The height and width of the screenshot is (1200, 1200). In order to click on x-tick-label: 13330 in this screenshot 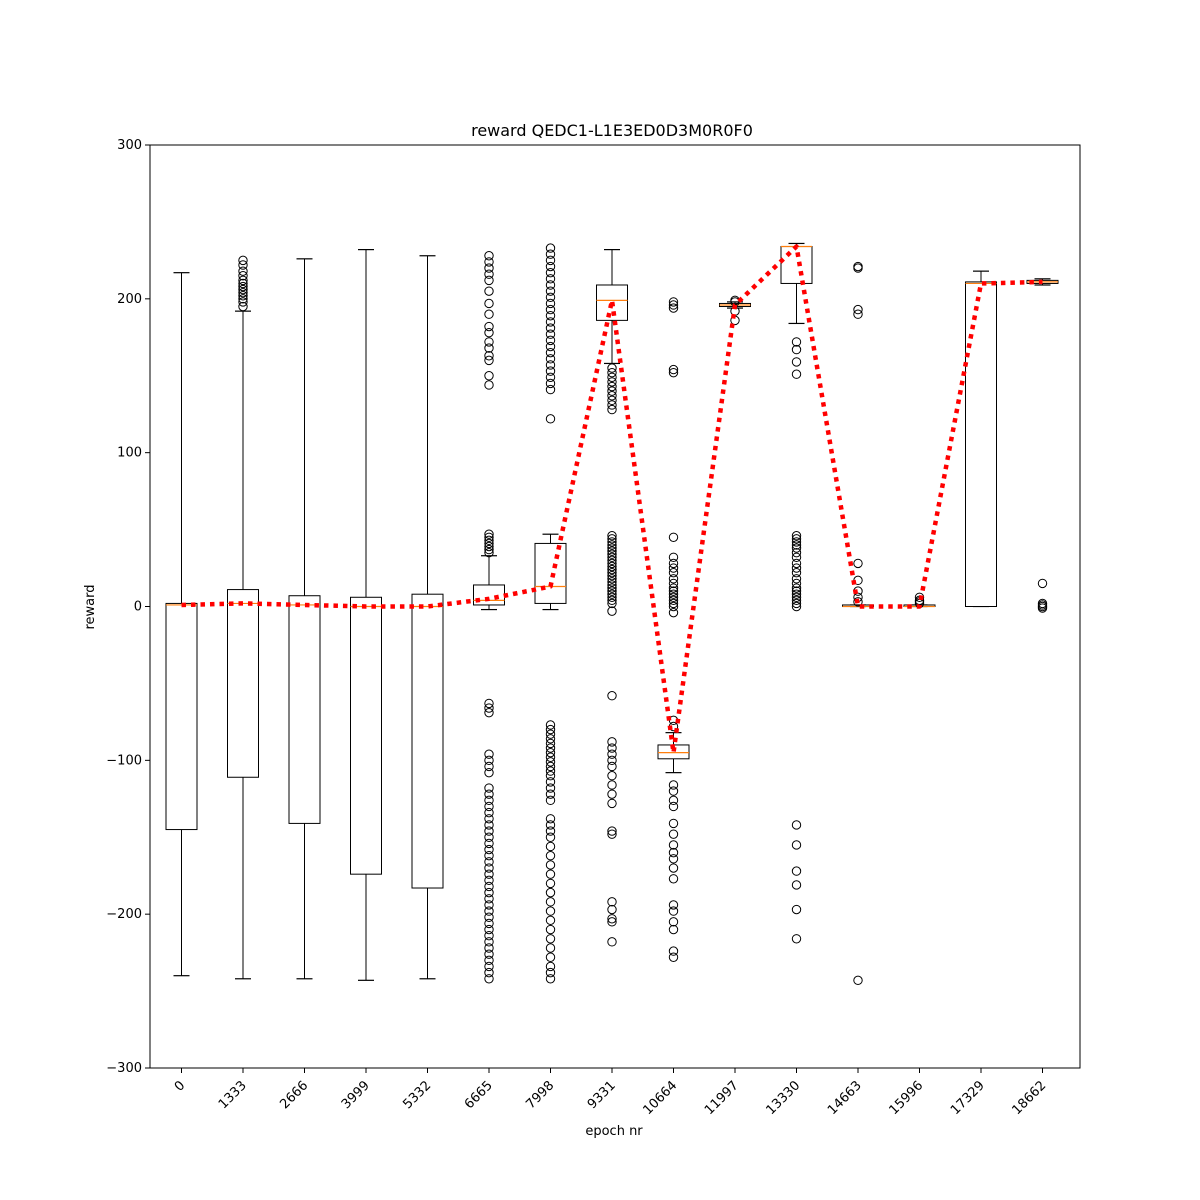, I will do `click(783, 1098)`.